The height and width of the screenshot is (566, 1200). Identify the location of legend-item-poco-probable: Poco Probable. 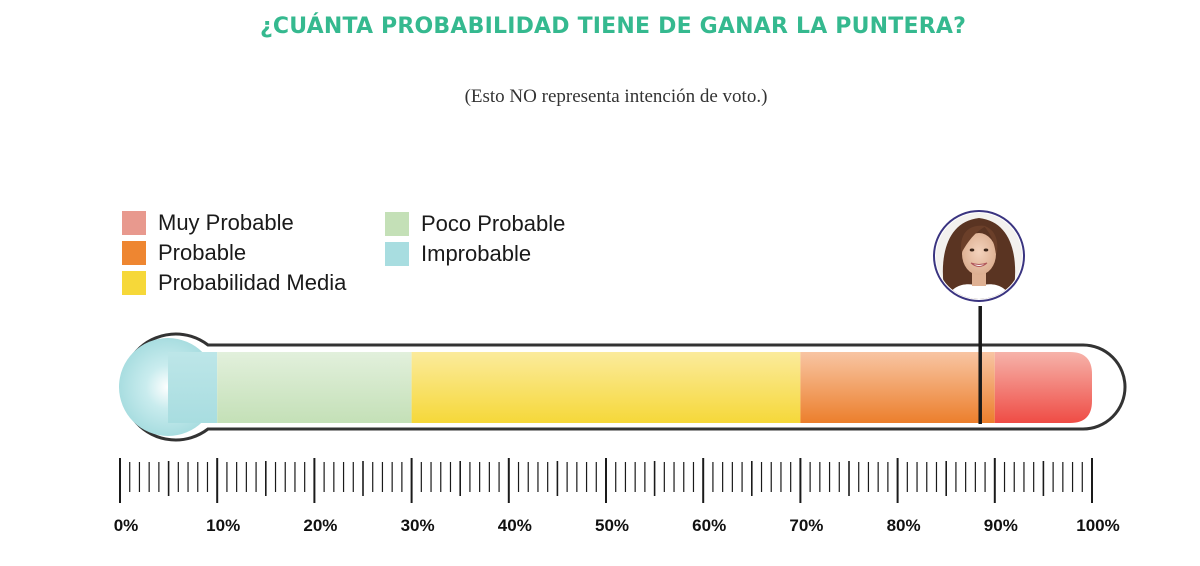
(475, 224).